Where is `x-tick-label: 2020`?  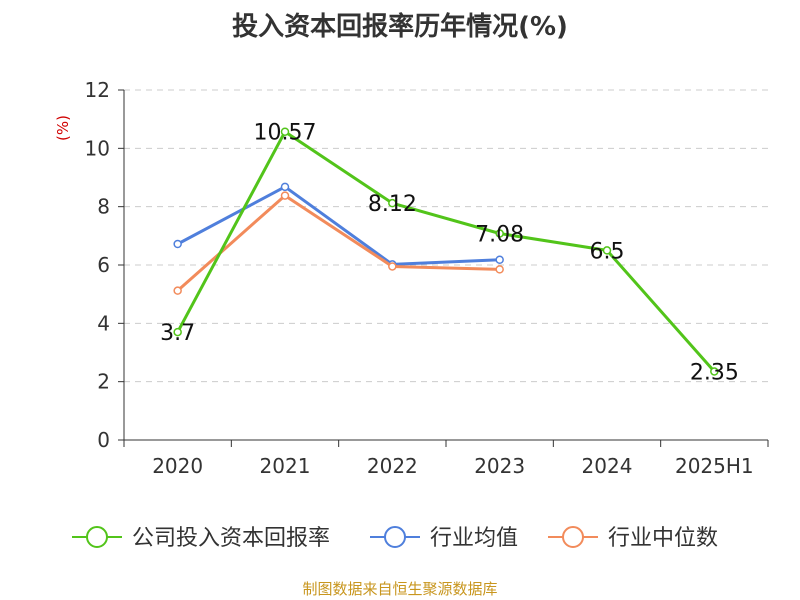 x-tick-label: 2020 is located at coordinates (177, 466).